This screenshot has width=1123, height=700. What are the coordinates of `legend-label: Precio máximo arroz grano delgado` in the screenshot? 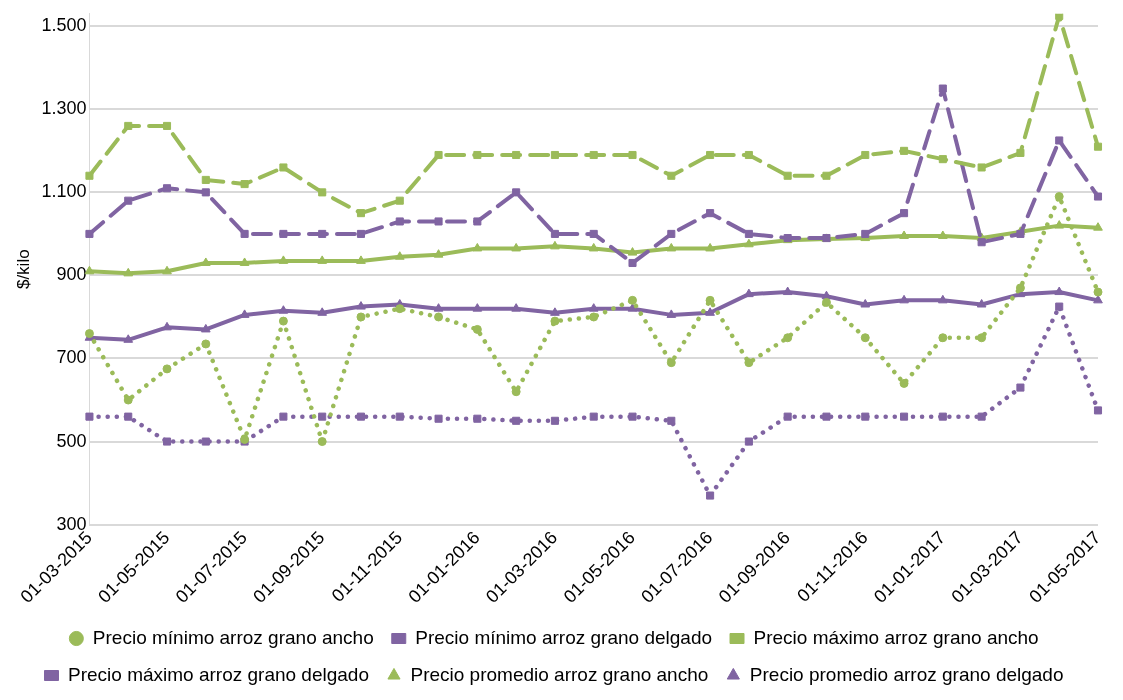 It's located at (218, 674).